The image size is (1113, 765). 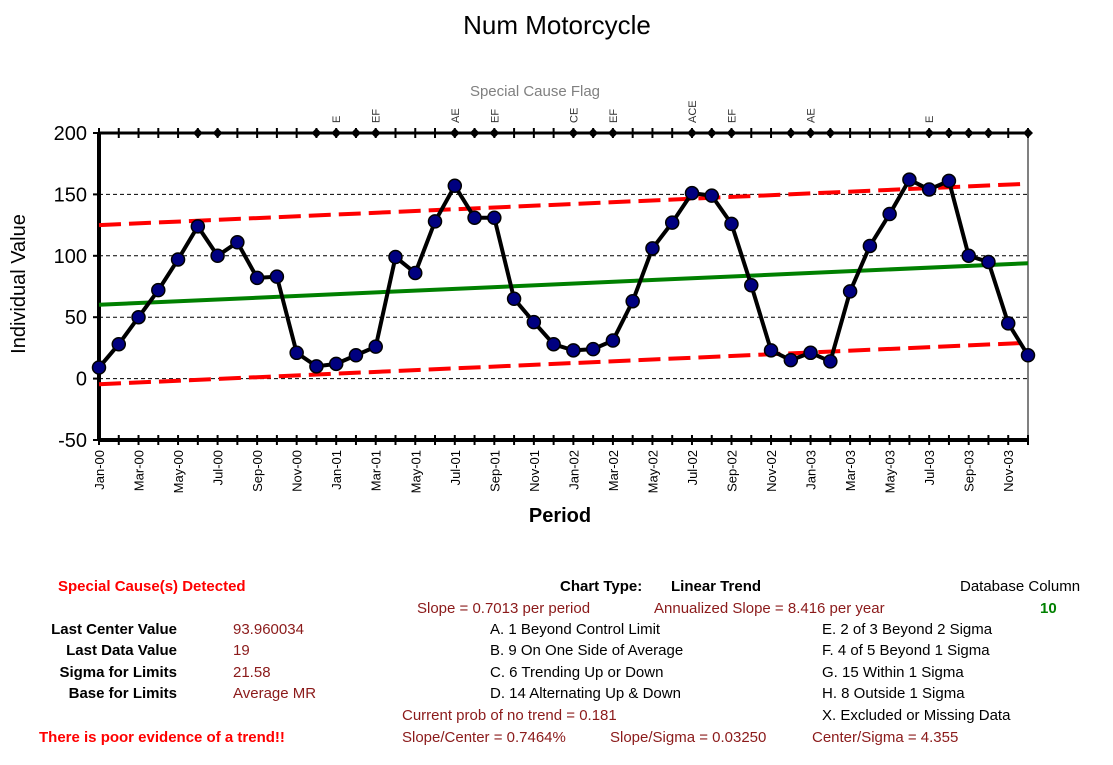 What do you see at coordinates (916, 715) in the screenshot?
I see `rule-x: X. Excluded or Missing Data` at bounding box center [916, 715].